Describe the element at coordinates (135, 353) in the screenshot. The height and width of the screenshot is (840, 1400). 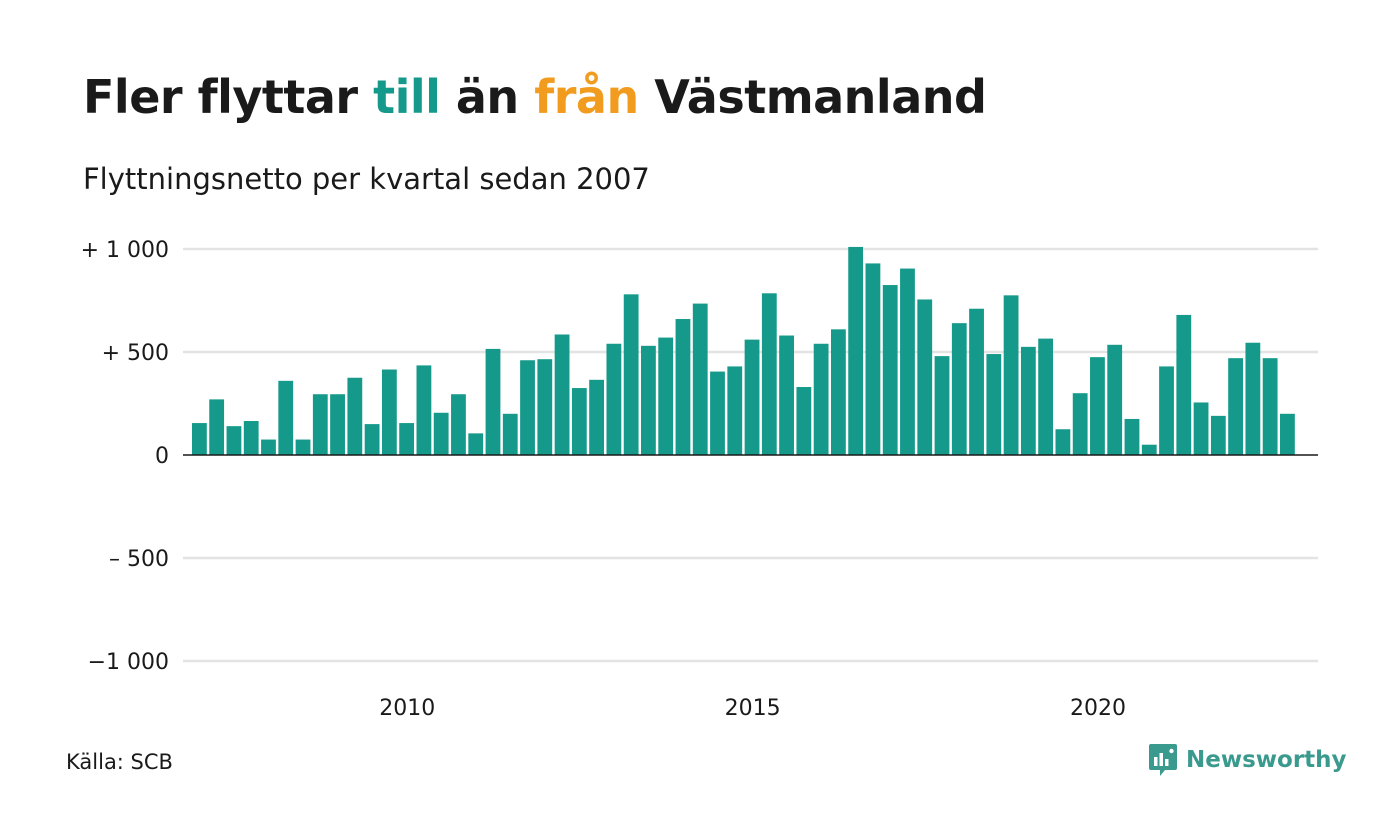
I see `y-tick-label: + 500` at that location.